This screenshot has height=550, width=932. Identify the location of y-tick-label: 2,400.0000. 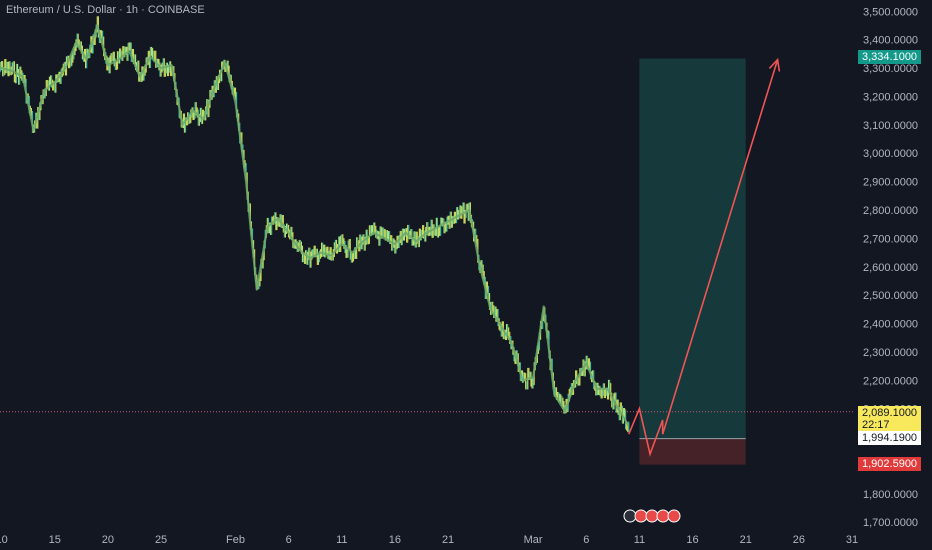
(890, 325).